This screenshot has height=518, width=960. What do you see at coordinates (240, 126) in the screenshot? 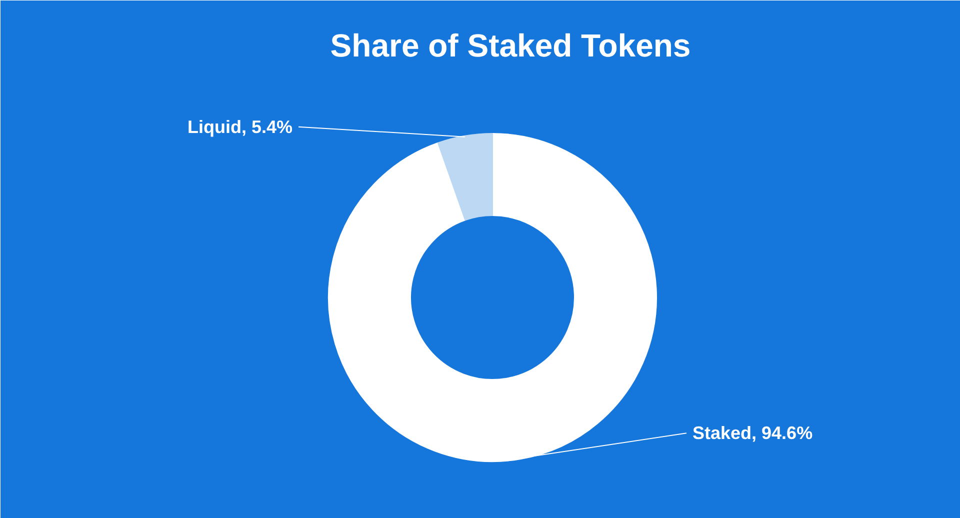
I see `slice-label: Liquid, 5.4%` at bounding box center [240, 126].